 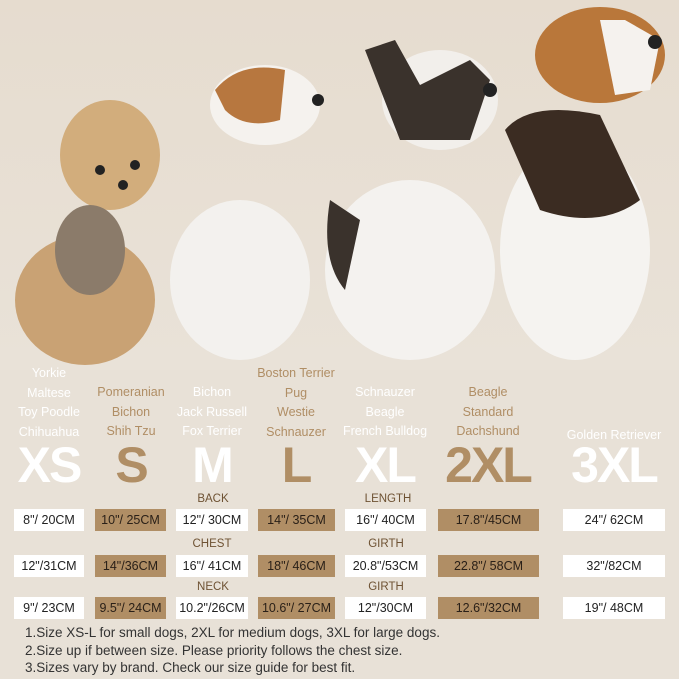 What do you see at coordinates (385, 608) in the screenshot?
I see `neck-measure-xl: 12"/30CM` at bounding box center [385, 608].